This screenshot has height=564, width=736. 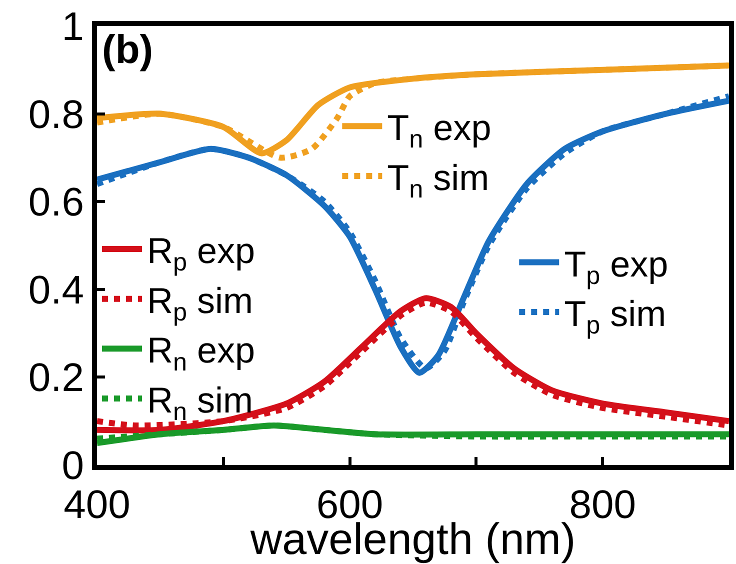 I want to click on y-tick-label: 0.8, so click(x=56, y=114).